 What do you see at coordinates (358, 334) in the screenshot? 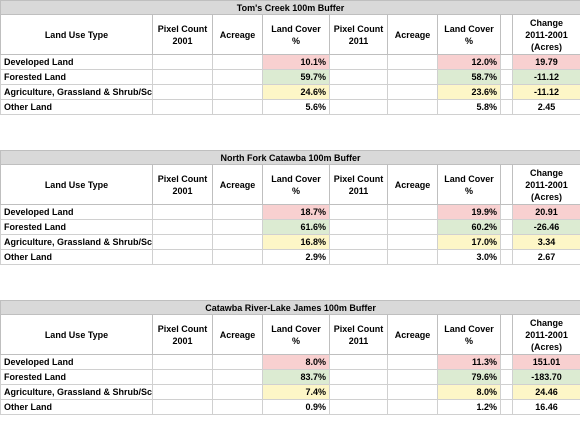
I see `header-pixel-2011: Pixel Count 2011` at bounding box center [358, 334].